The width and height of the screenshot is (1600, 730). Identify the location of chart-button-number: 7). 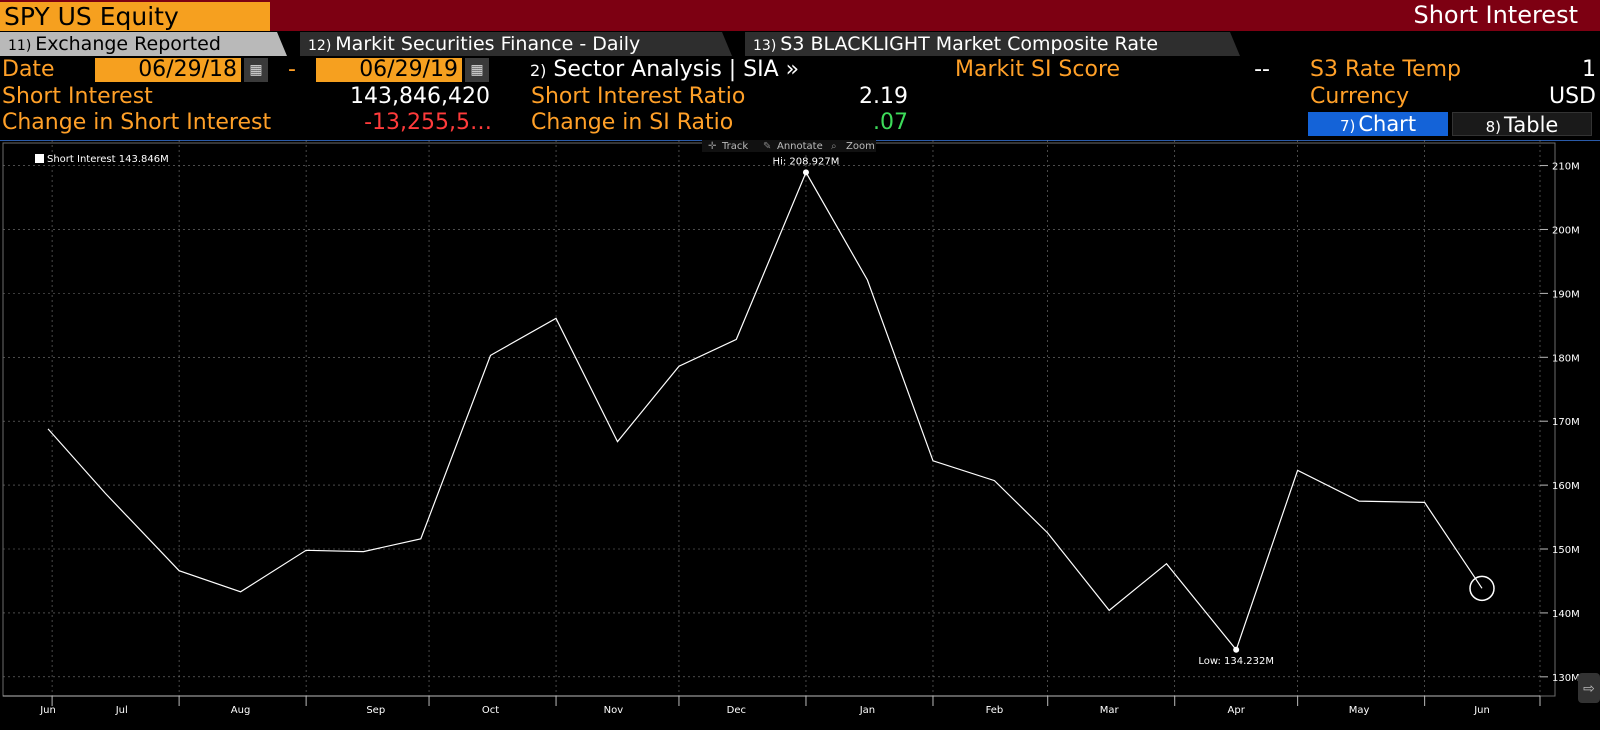
(1347, 126).